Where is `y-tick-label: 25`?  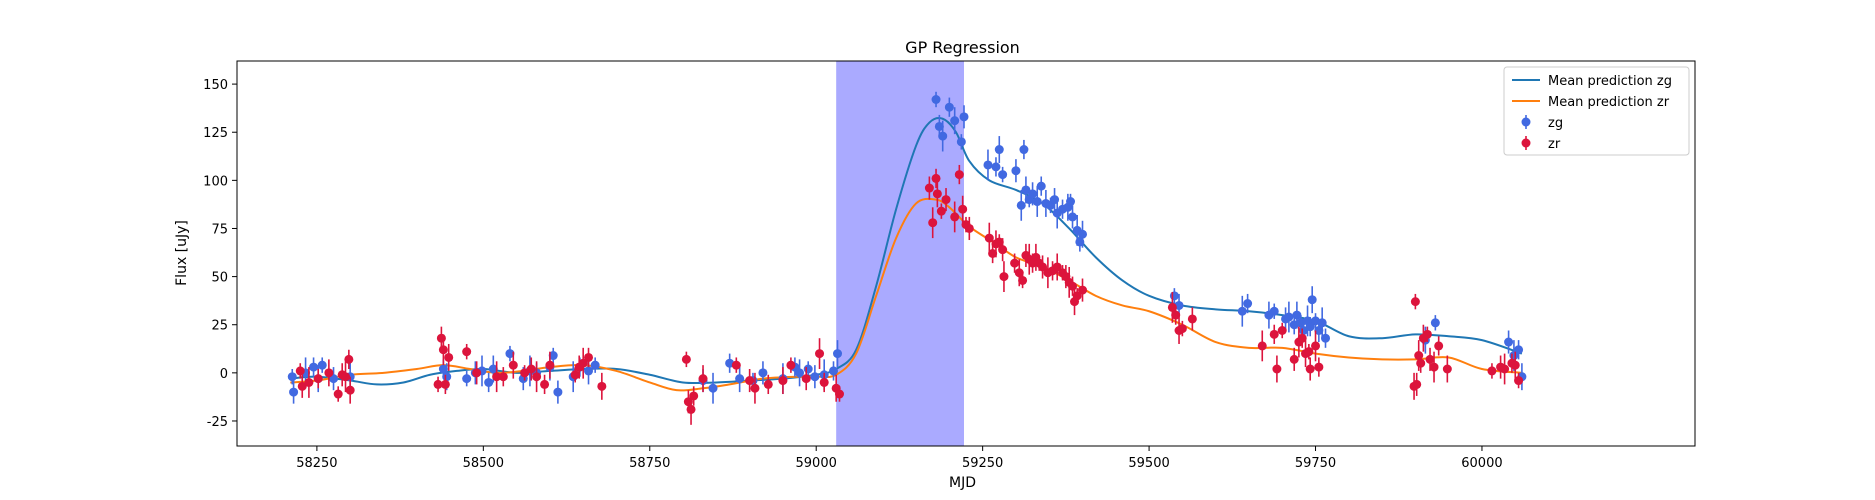
y-tick-label: 25 is located at coordinates (219, 326).